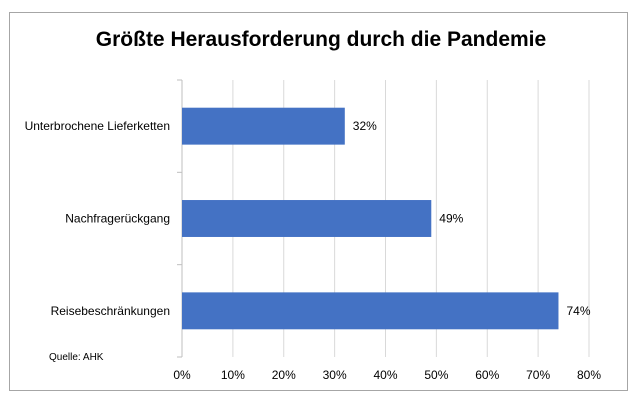 This screenshot has height=406, width=642. Describe the element at coordinates (233, 375) in the screenshot. I see `x-tick-label: 10%` at that location.